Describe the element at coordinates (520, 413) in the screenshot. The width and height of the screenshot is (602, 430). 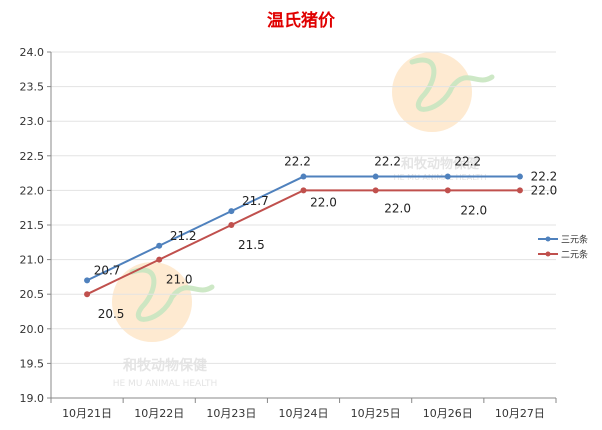
I see `x-tick-label-6: 10月27日` at that location.